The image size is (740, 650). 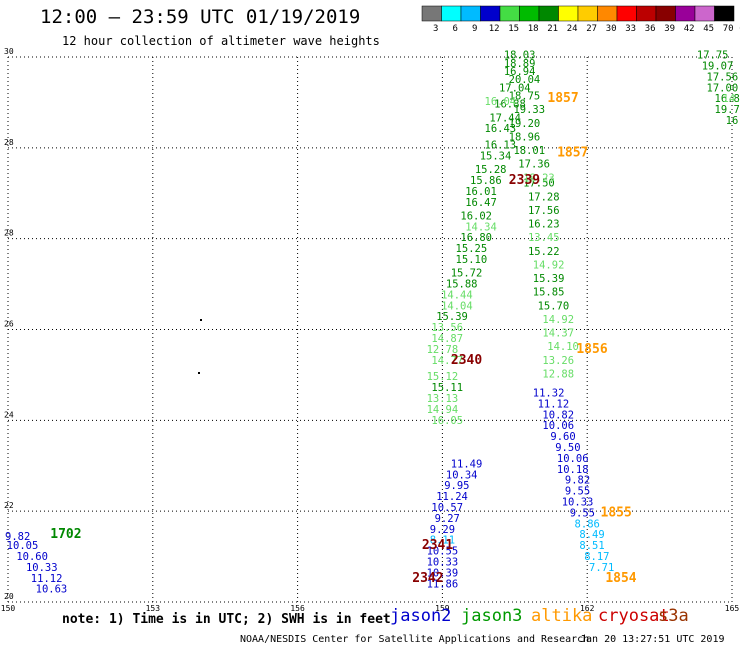 What do you see at coordinates (481, 203) in the screenshot?
I see `wave-height-label: 16.47` at bounding box center [481, 203].